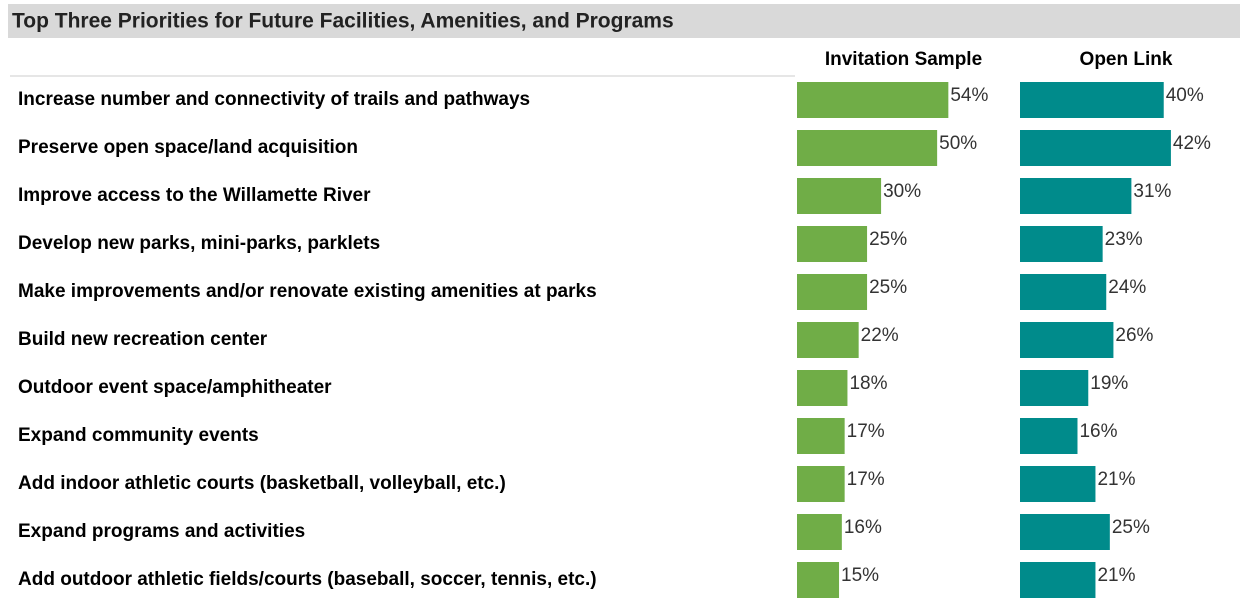  Describe the element at coordinates (860, 575) in the screenshot. I see `value-label: 15%` at that location.